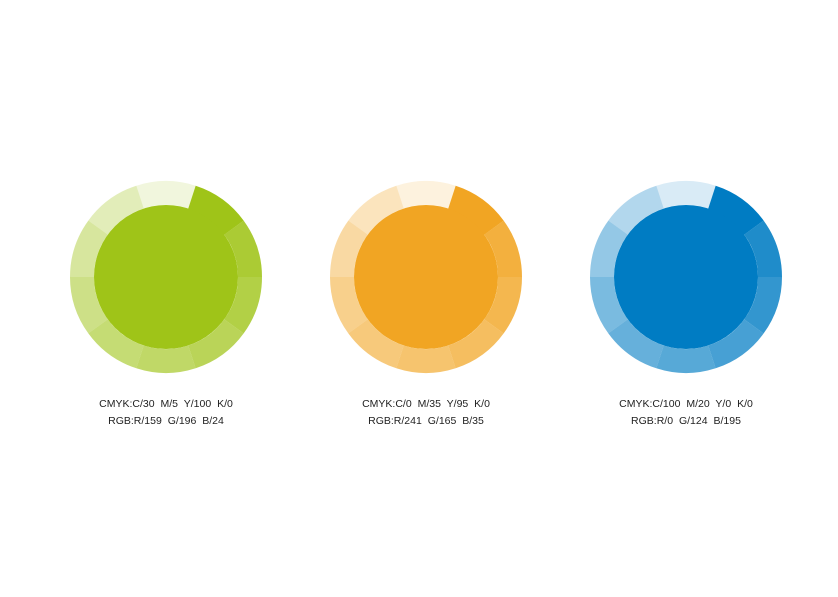  I want to click on color-wheel-orange, so click(426, 277).